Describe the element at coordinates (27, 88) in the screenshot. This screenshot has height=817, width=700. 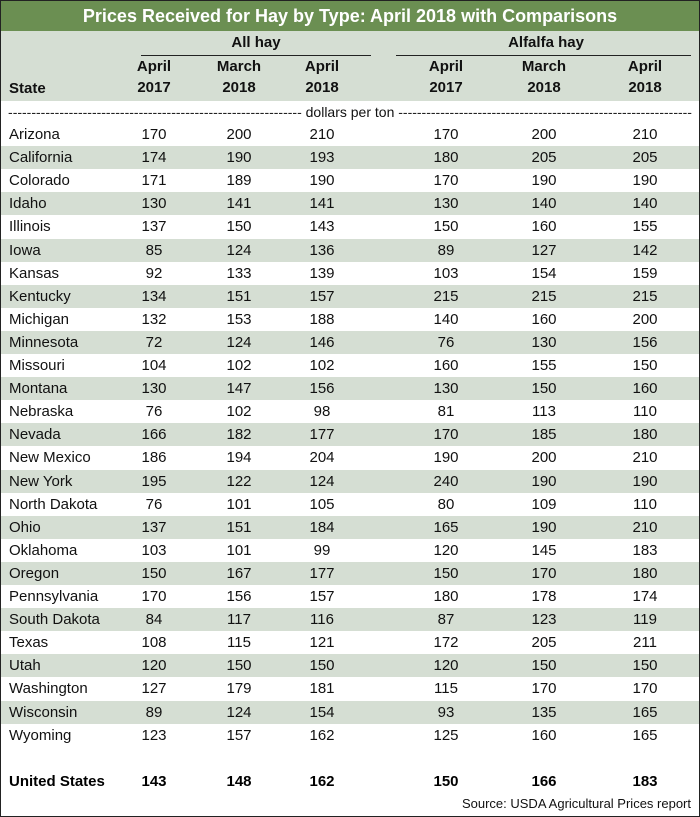
I see `state-column-header: State` at that location.